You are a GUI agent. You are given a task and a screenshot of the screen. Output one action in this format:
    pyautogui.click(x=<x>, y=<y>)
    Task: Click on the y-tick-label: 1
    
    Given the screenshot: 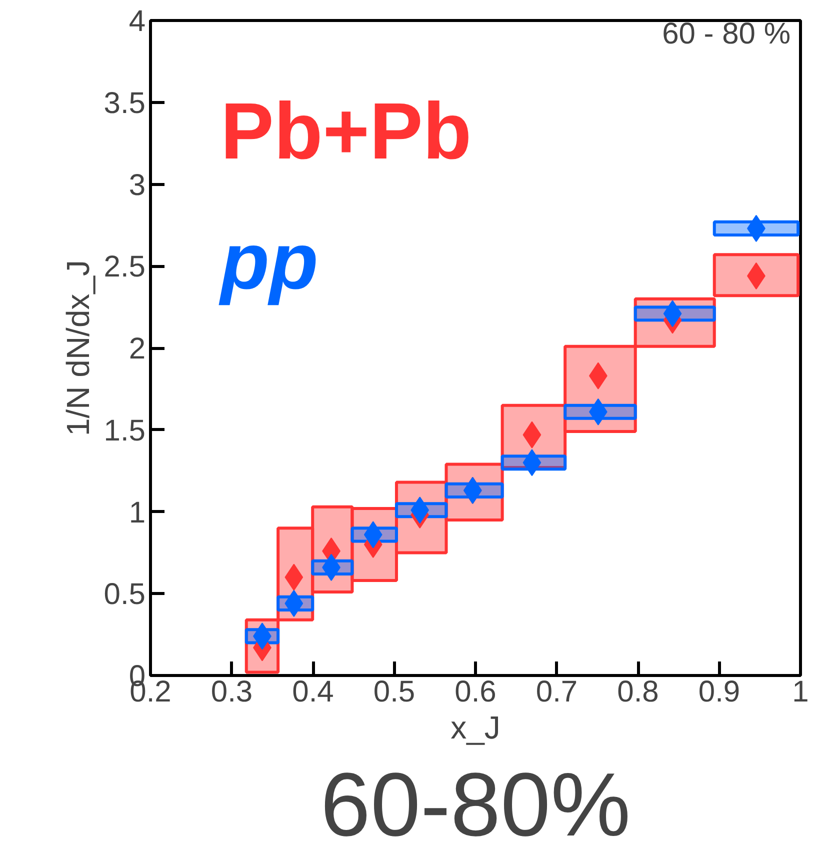 What is the action you would take?
    pyautogui.click(x=137, y=513)
    